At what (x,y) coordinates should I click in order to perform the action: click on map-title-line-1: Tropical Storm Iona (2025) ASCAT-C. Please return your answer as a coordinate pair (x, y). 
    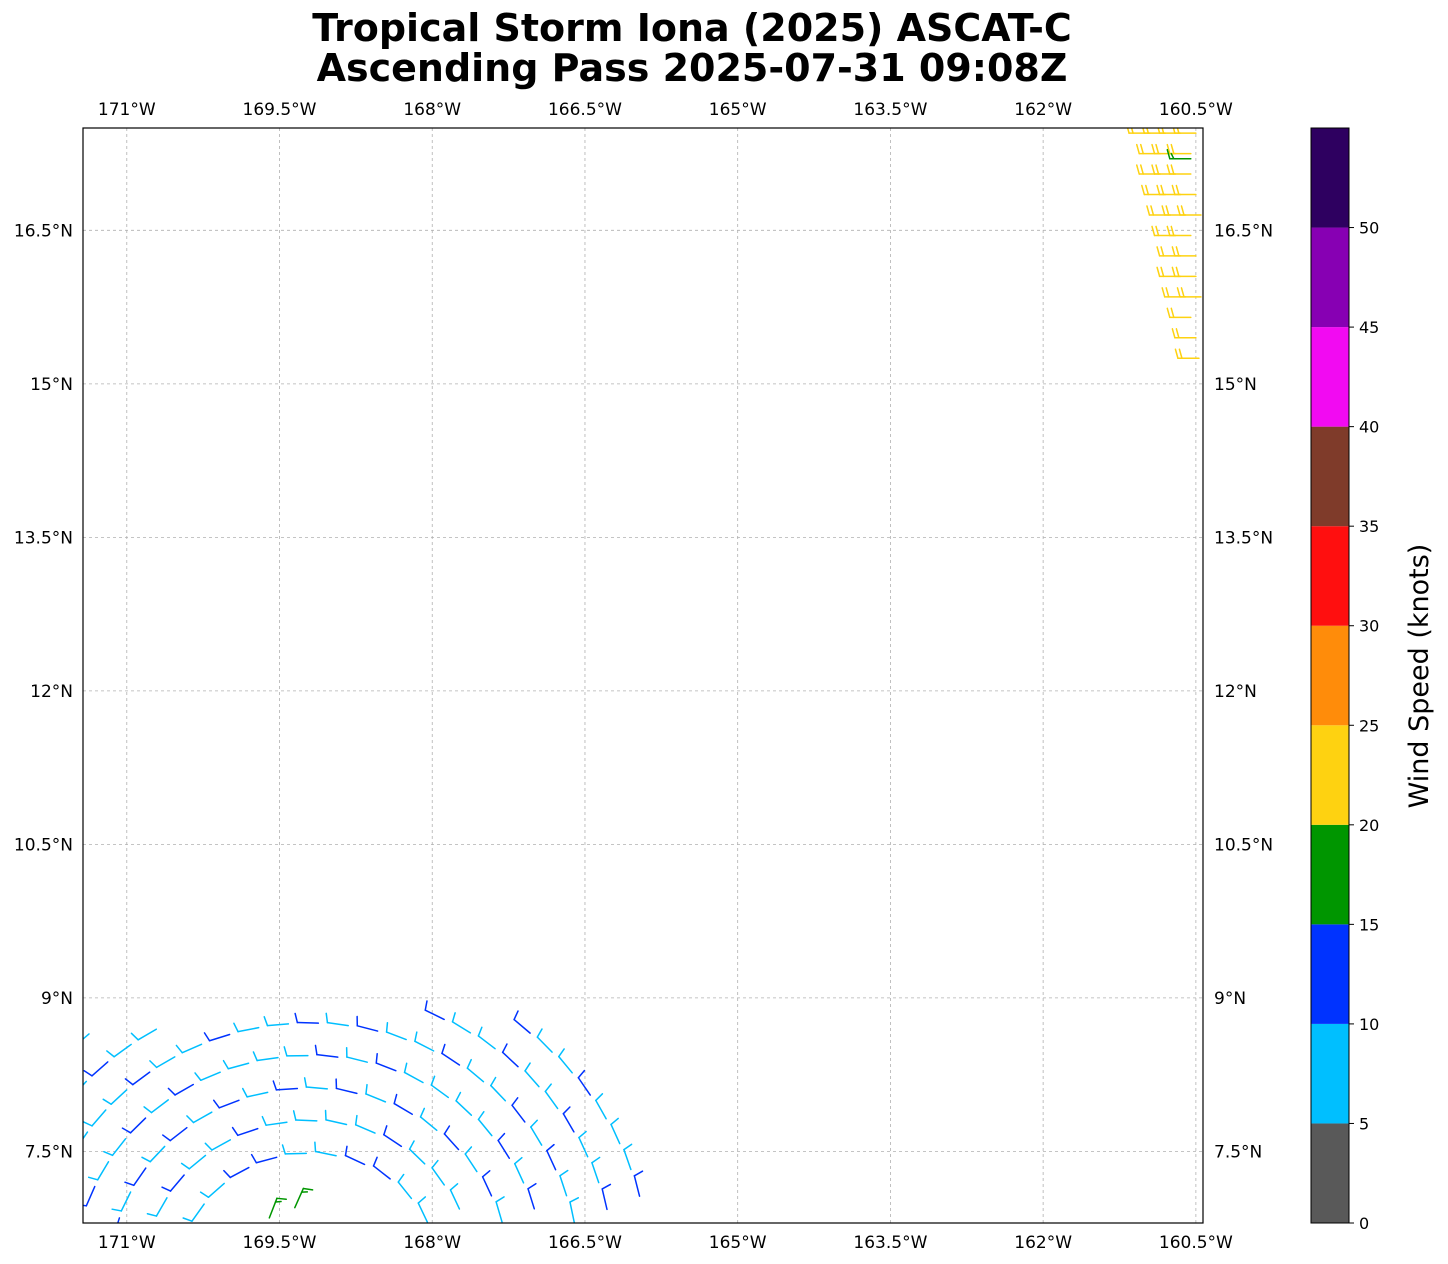
    Looking at the image, I should click on (692, 28).